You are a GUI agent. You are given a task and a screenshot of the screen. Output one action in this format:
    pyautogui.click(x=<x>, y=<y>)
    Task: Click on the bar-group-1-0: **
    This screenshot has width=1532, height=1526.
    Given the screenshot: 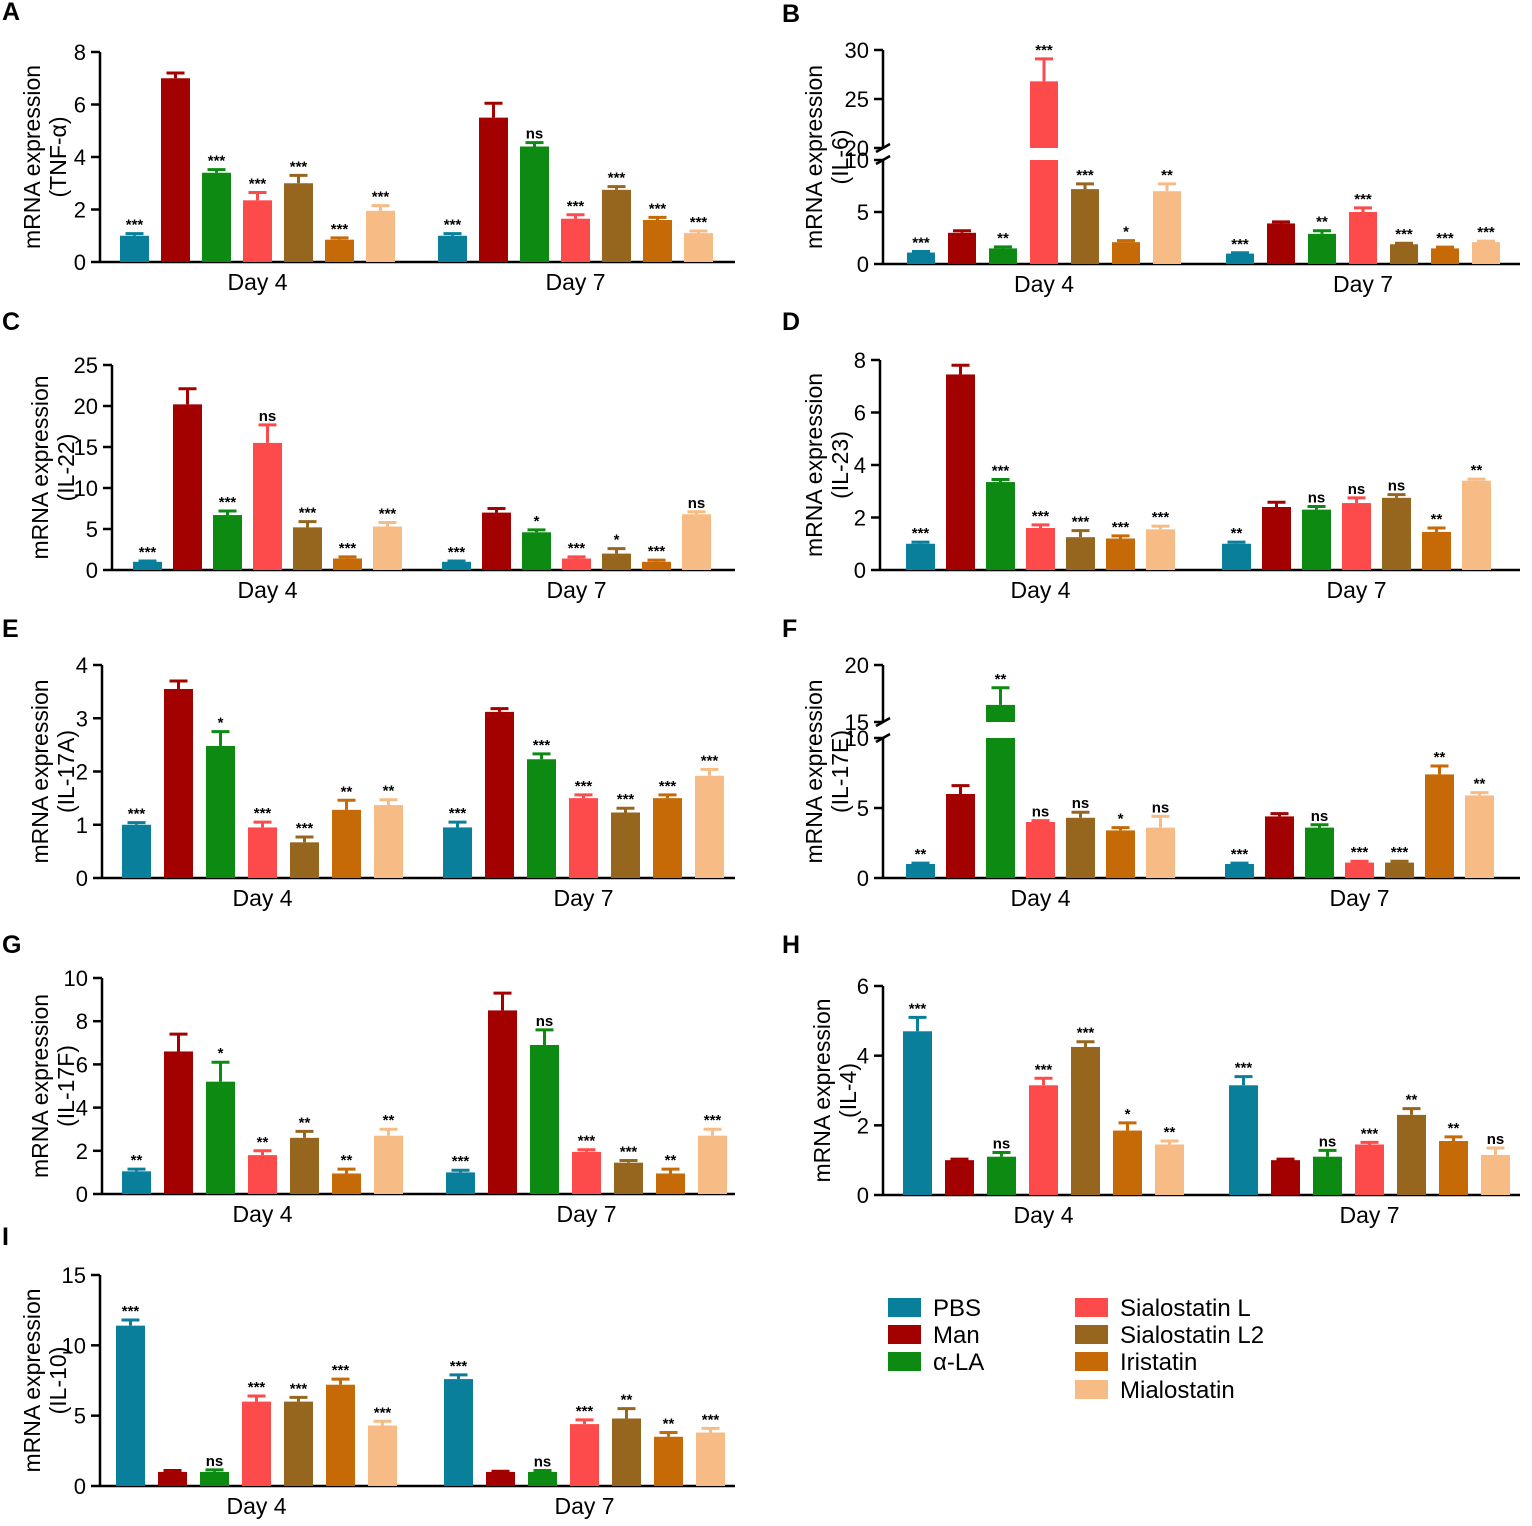 What is the action you would take?
    pyautogui.click(x=1236, y=547)
    